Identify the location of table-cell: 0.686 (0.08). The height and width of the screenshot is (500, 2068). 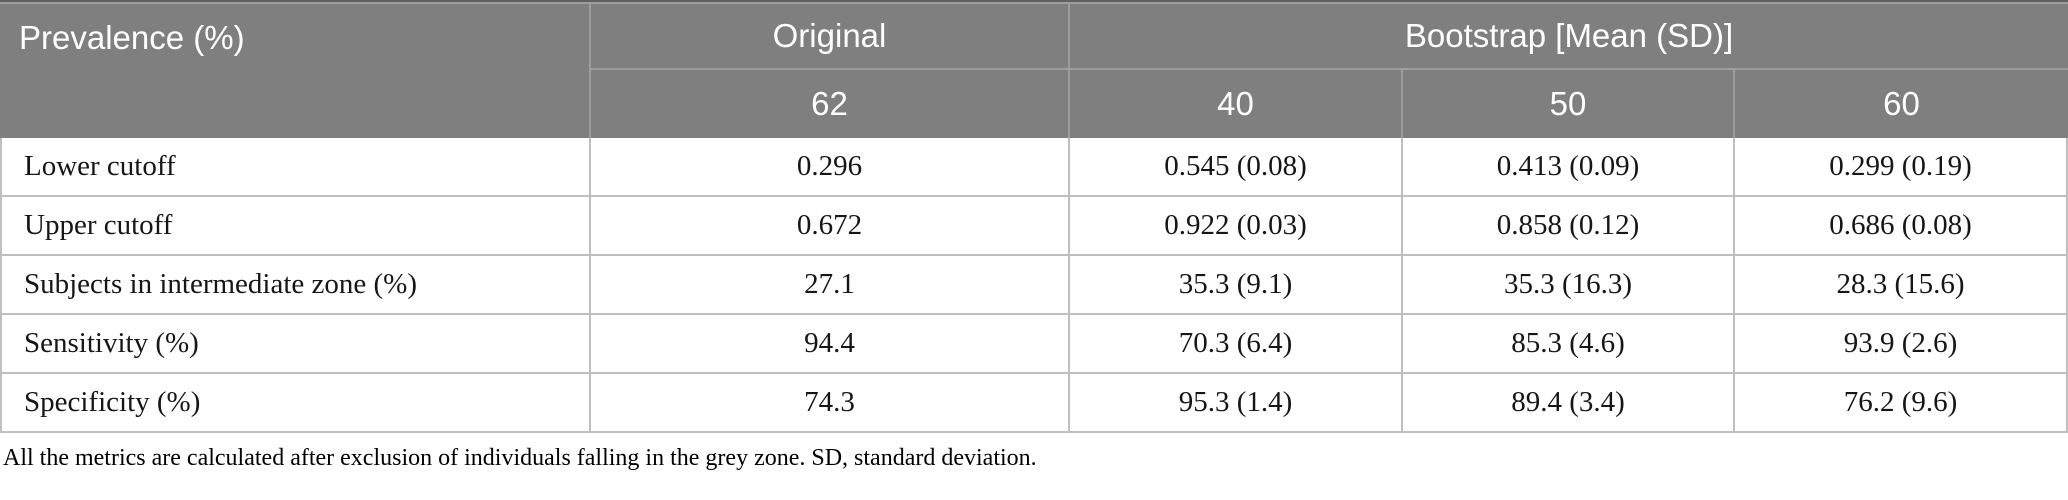
(1901, 226).